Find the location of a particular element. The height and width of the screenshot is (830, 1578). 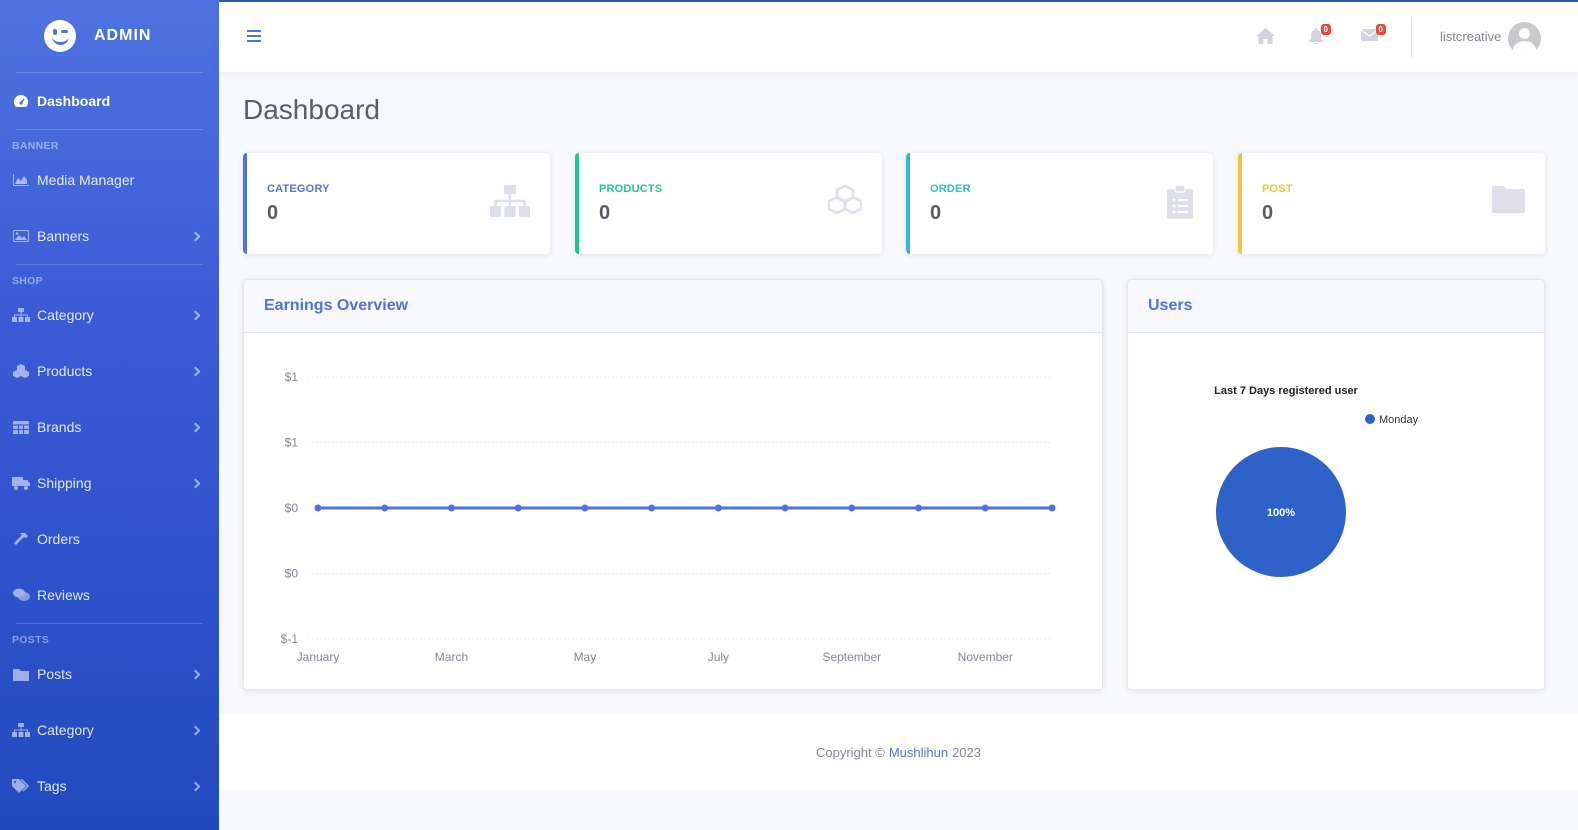

sidebar-toggle-button is located at coordinates (254, 37).